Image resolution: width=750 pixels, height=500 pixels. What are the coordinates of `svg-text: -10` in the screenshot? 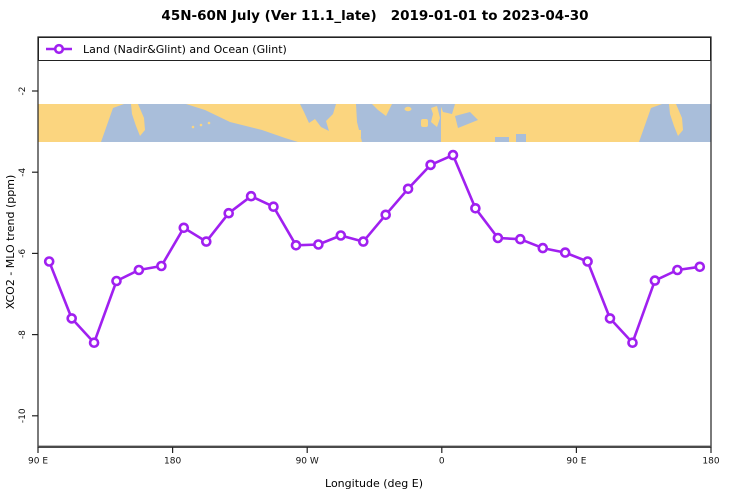 It's located at (23, 415).